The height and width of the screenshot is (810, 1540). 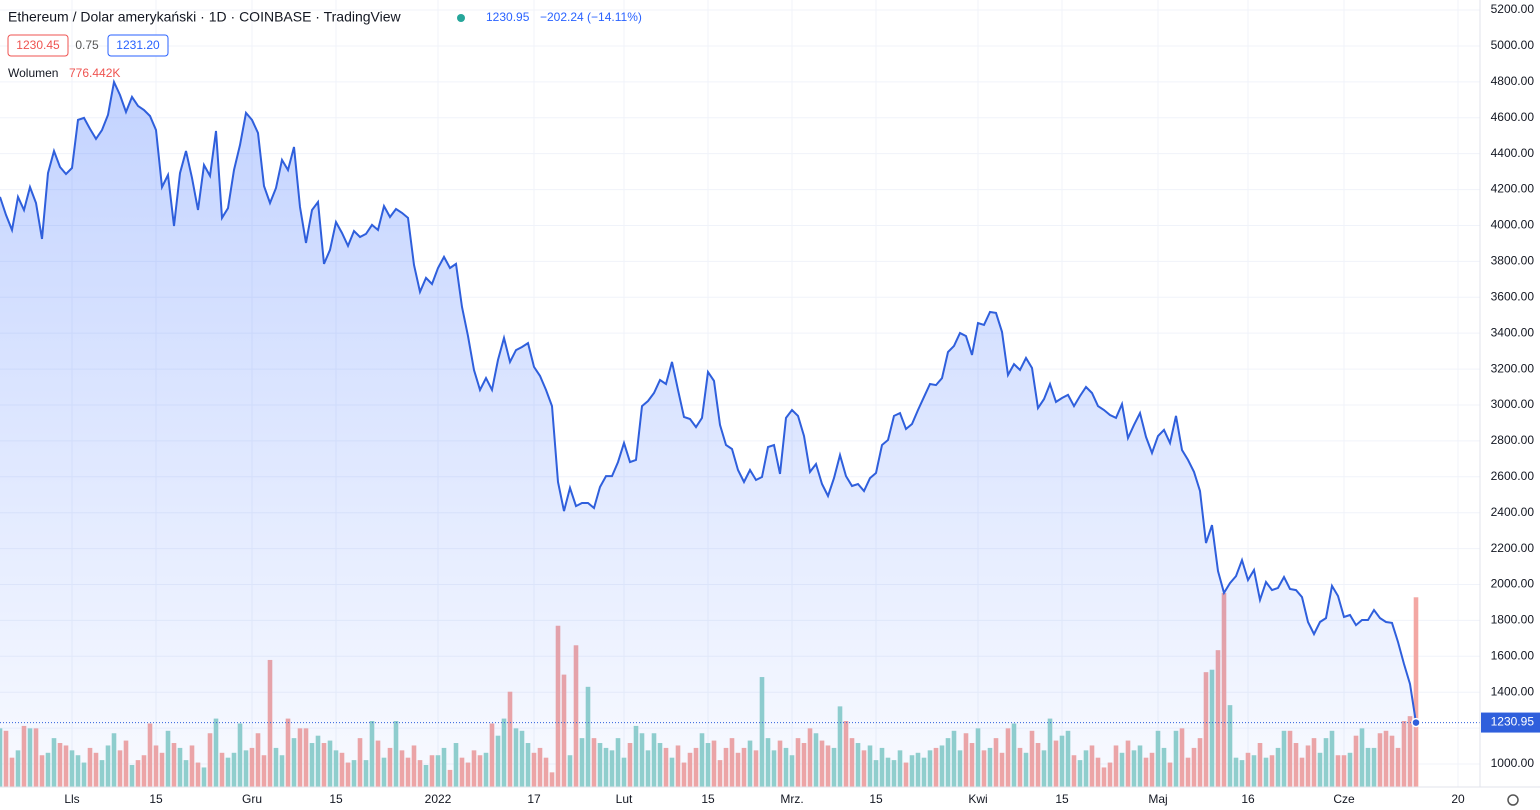 What do you see at coordinates (1513, 722) in the screenshot?
I see `price-badge-label: 1230.95` at bounding box center [1513, 722].